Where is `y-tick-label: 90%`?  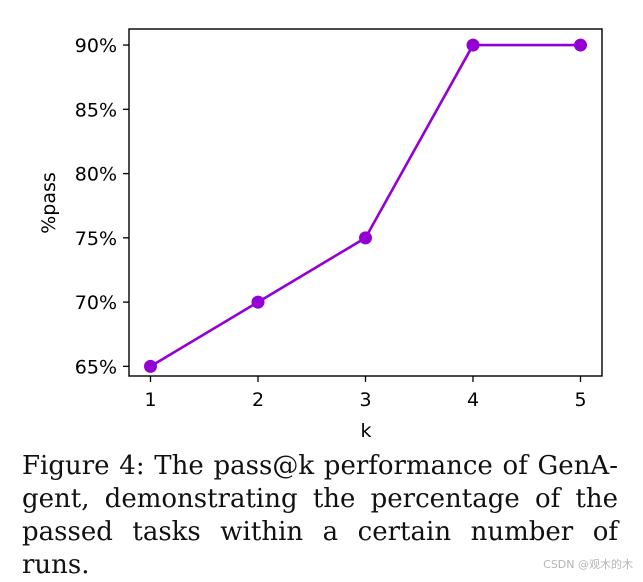 y-tick-label: 90% is located at coordinates (96, 46).